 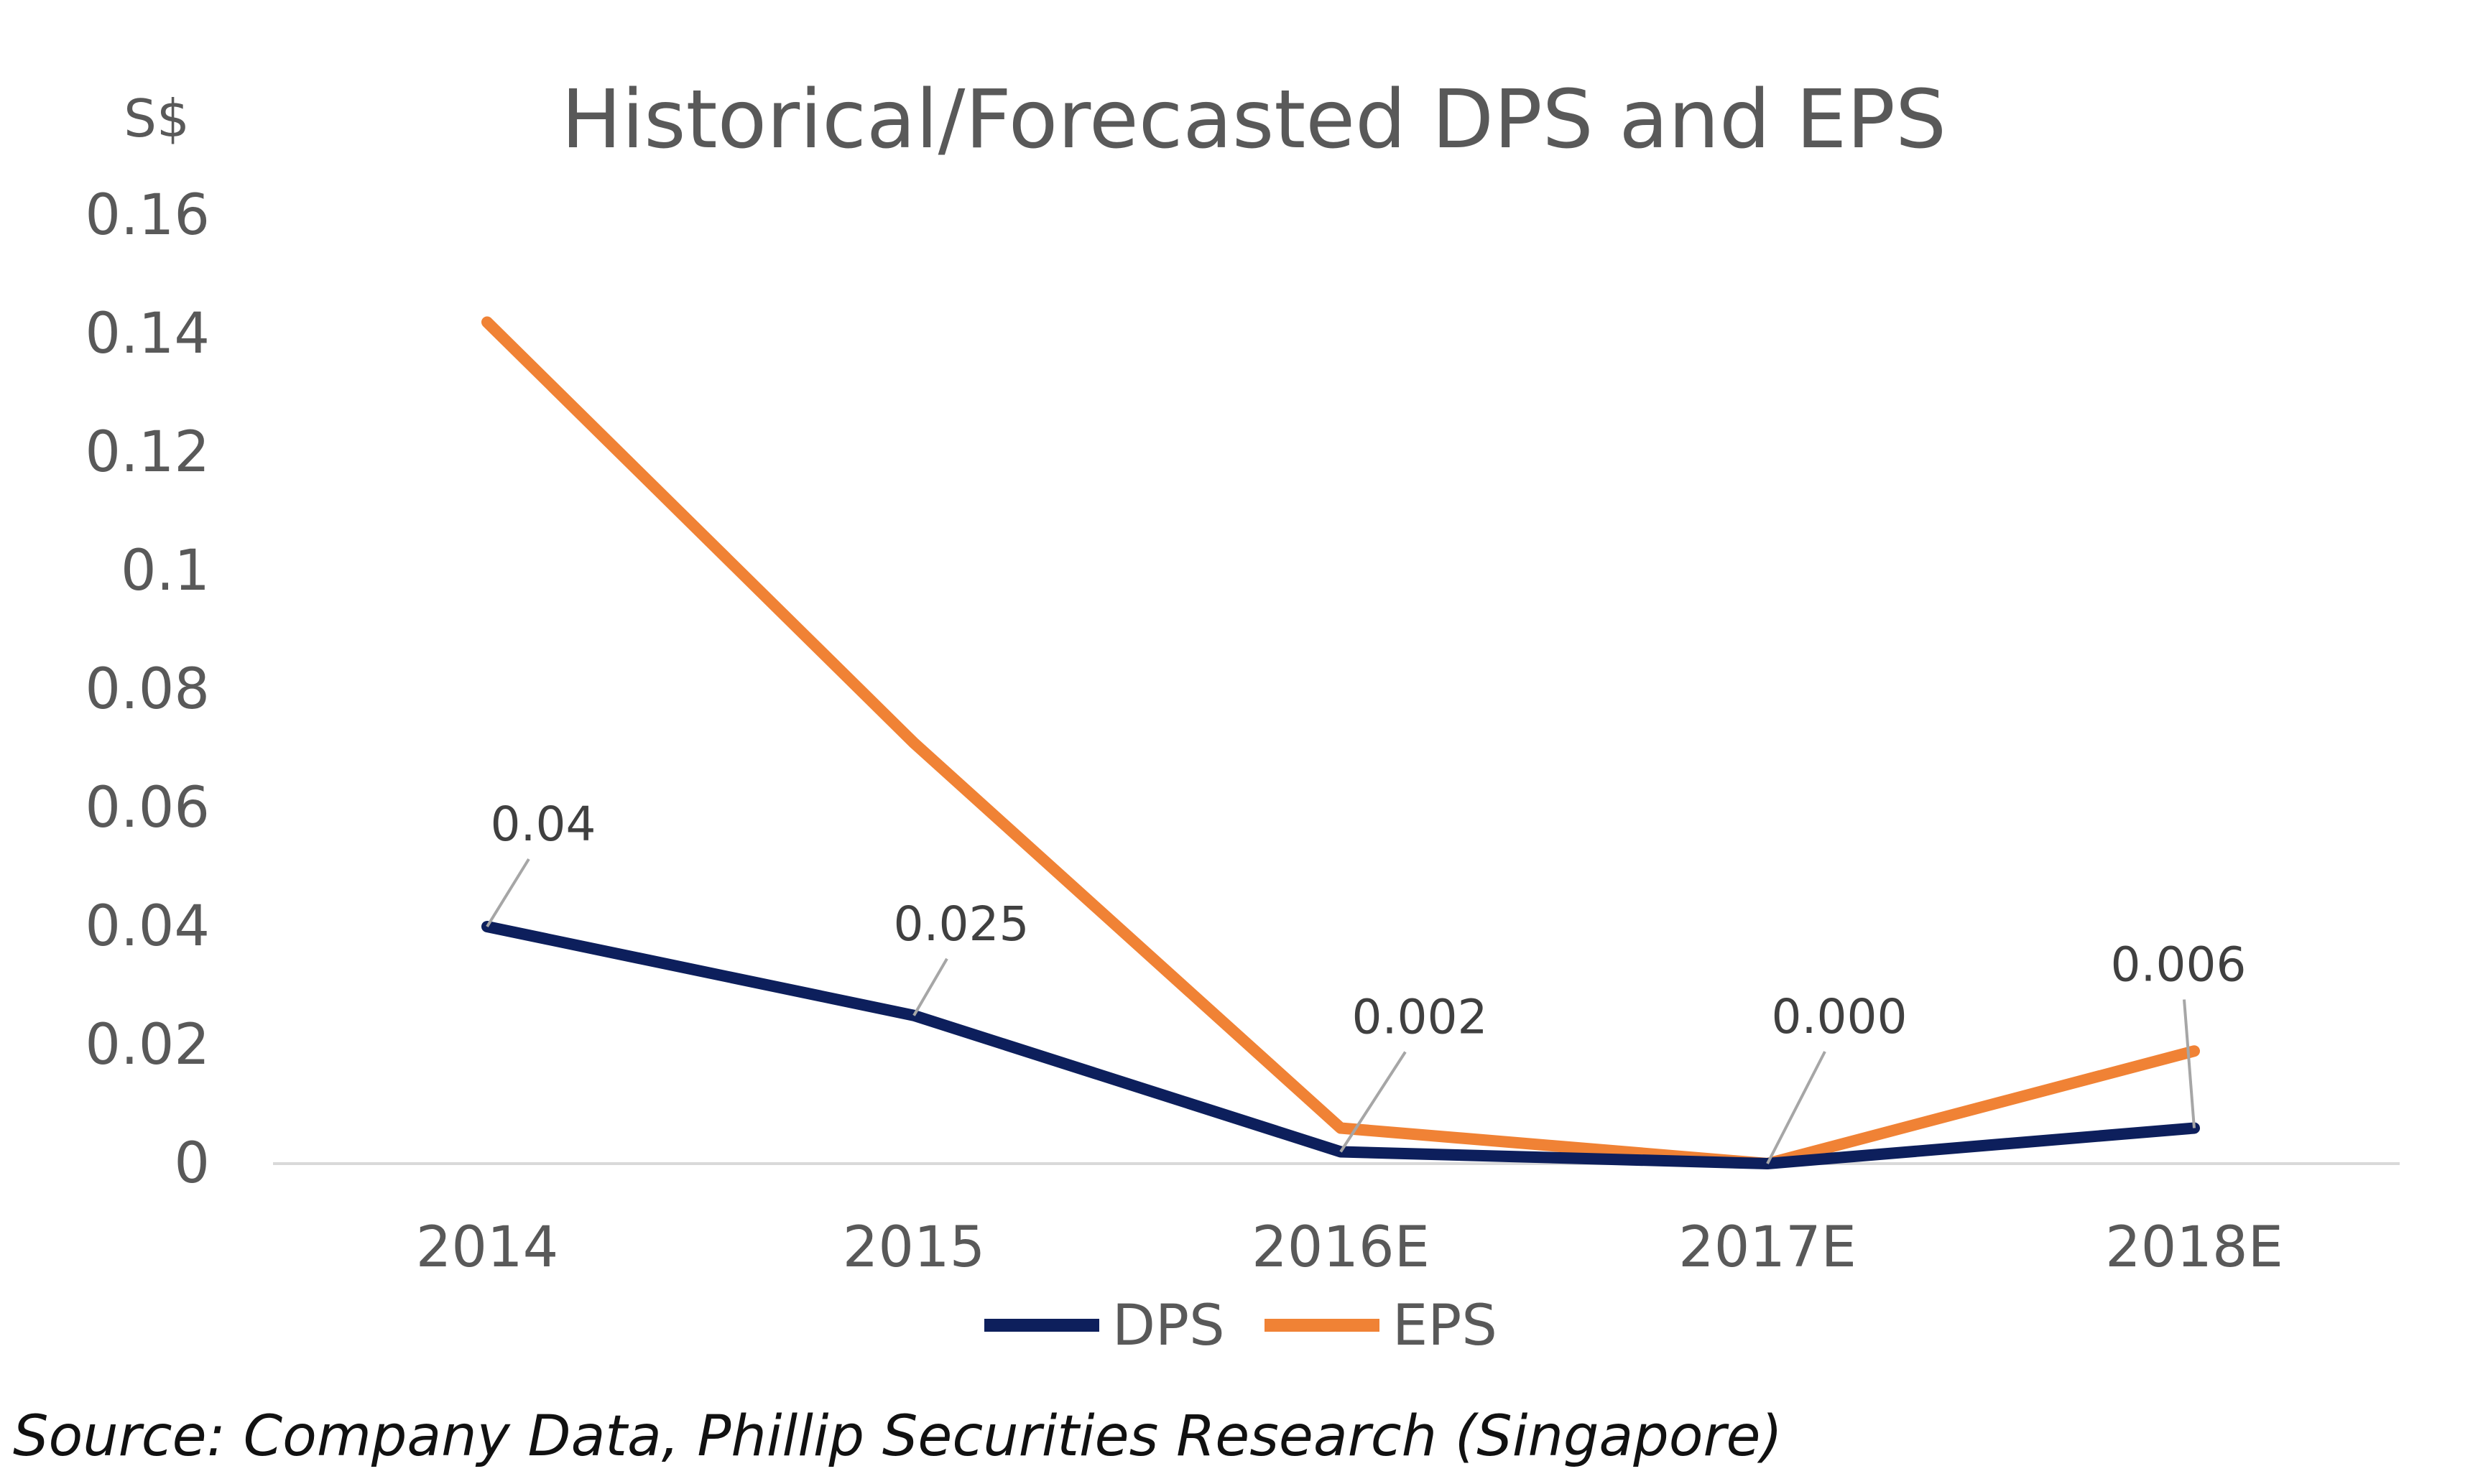 I want to click on legend: DPS EPS, so click(x=1240, y=1326).